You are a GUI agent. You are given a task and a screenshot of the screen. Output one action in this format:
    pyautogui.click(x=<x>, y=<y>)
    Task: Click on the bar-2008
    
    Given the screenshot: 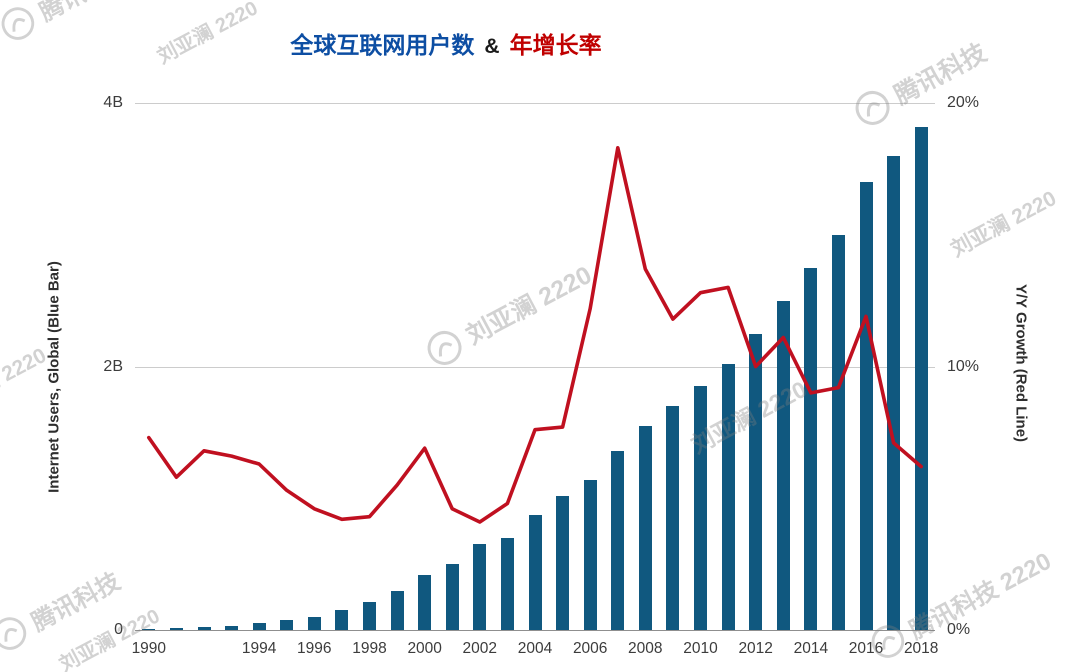 What is the action you would take?
    pyautogui.click(x=645, y=527)
    